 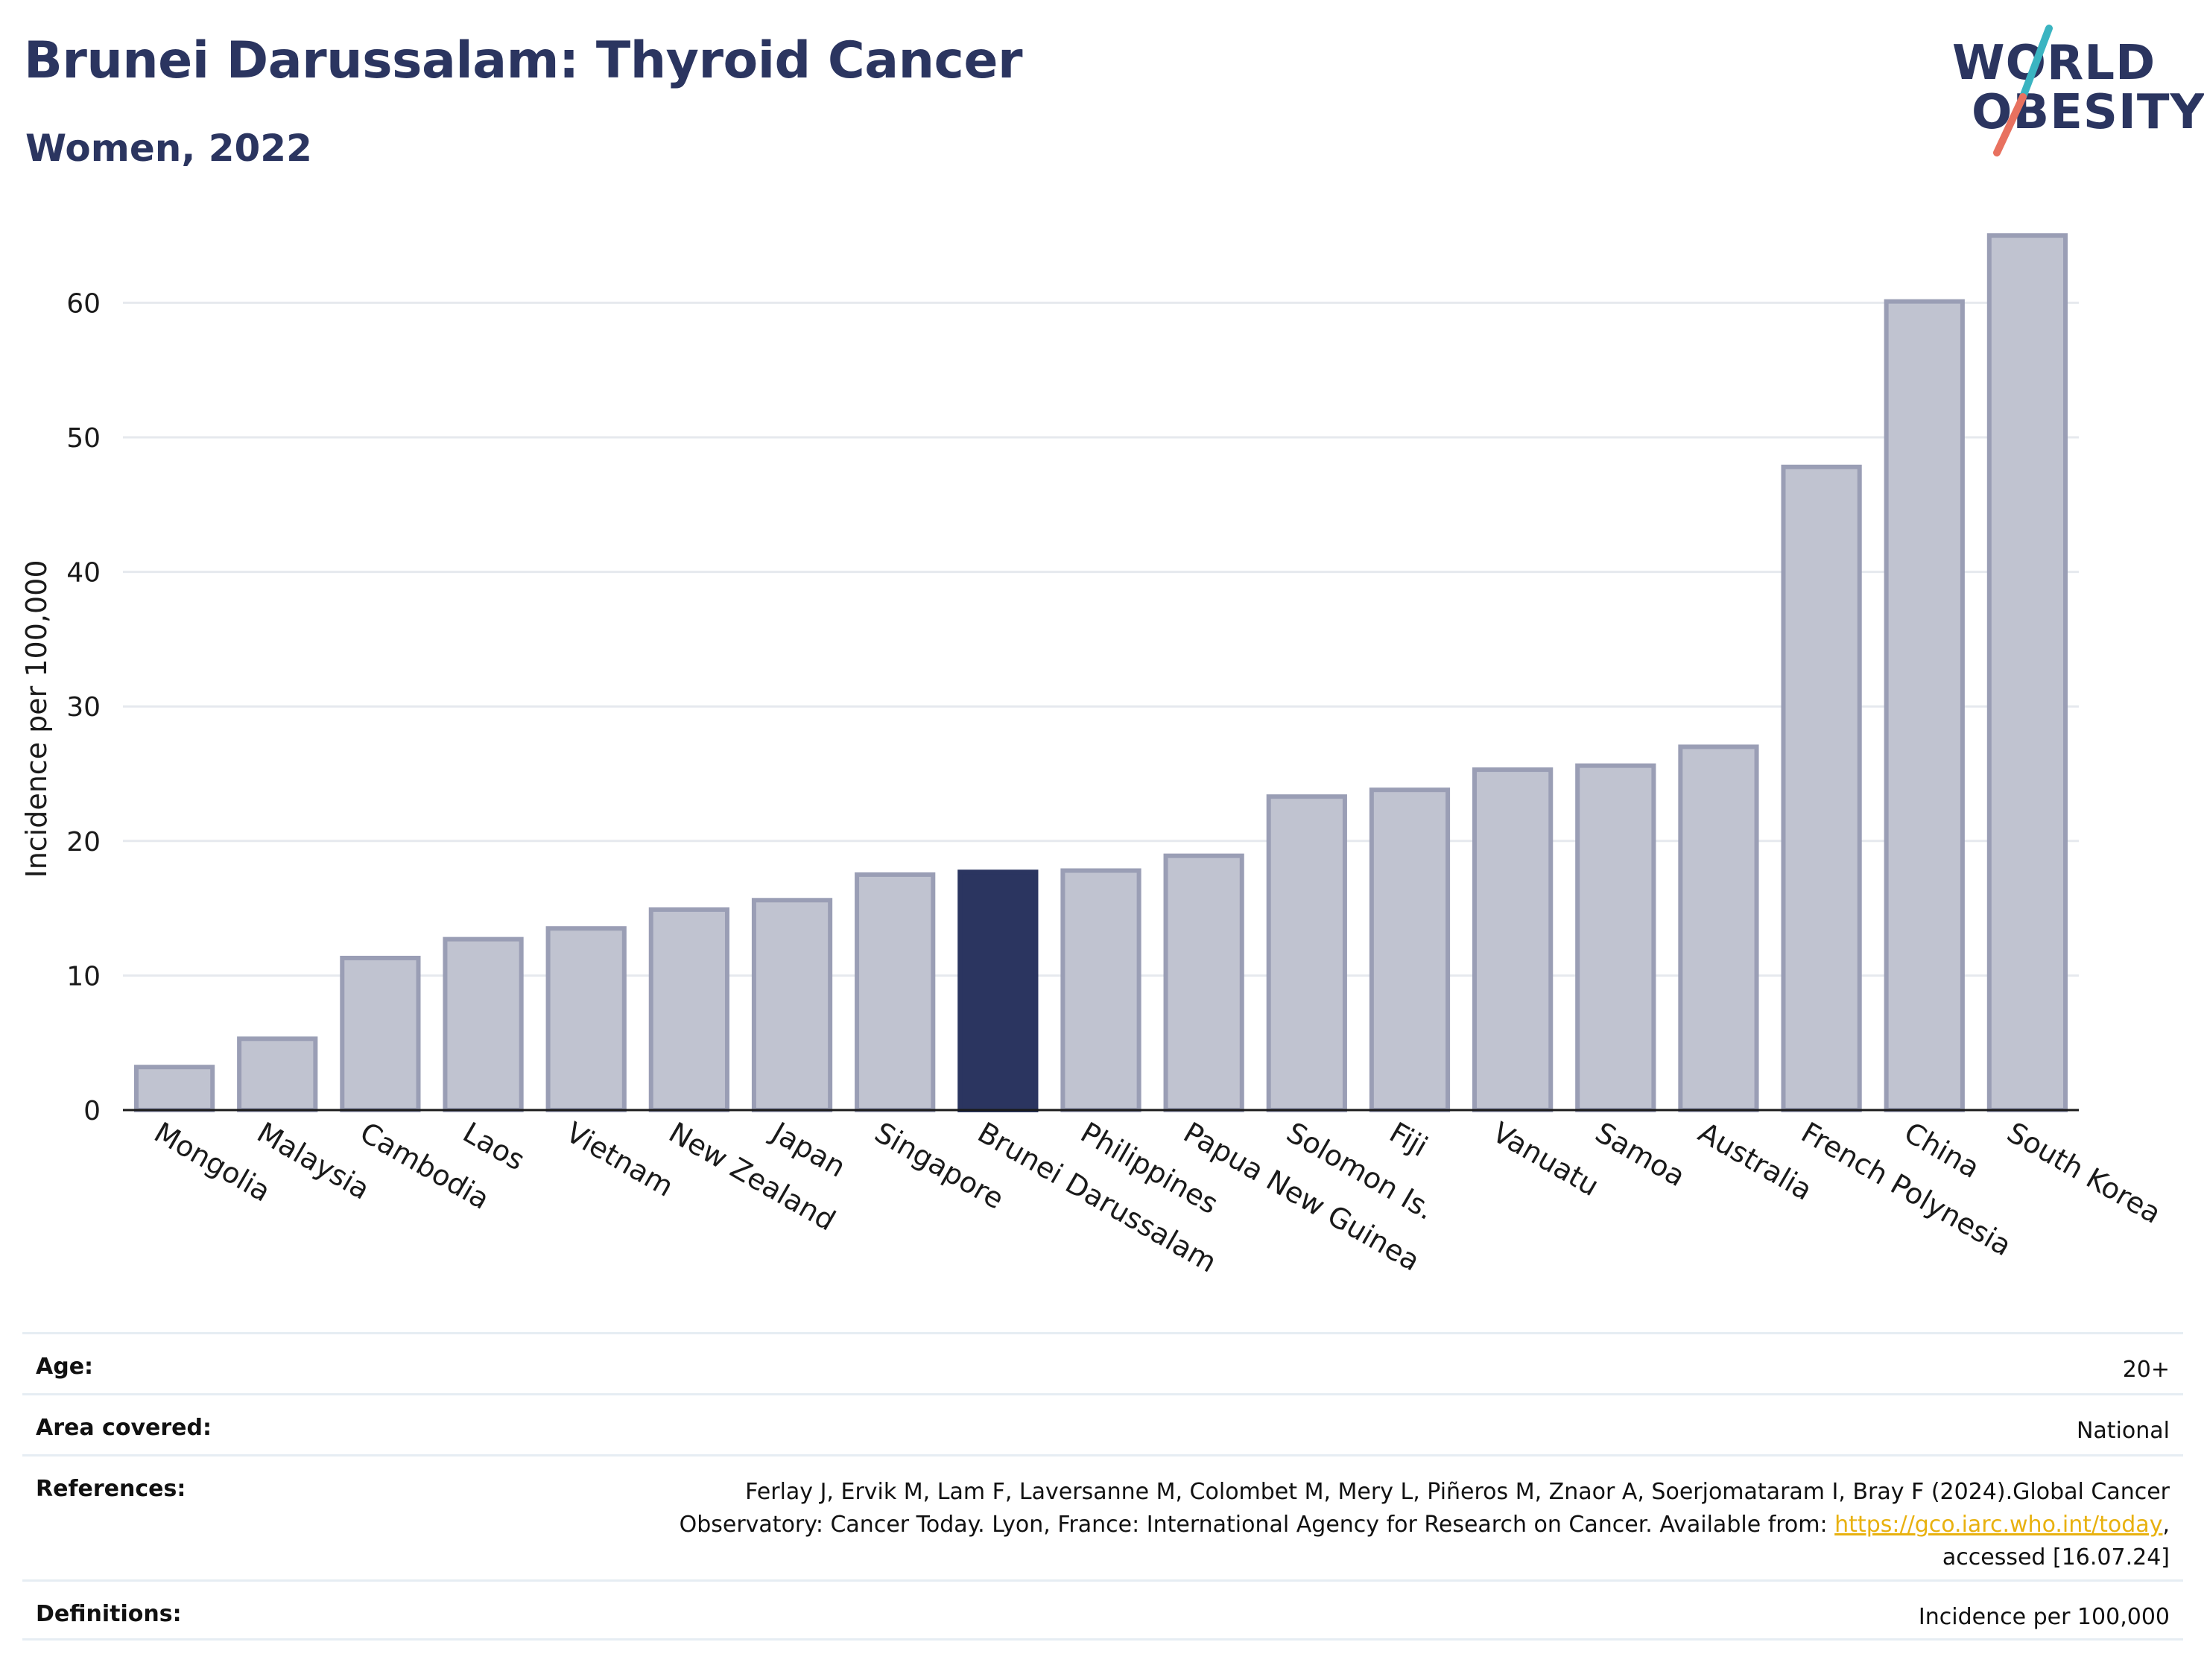 What do you see at coordinates (1306, 953) in the screenshot?
I see `bar-solomon-is` at bounding box center [1306, 953].